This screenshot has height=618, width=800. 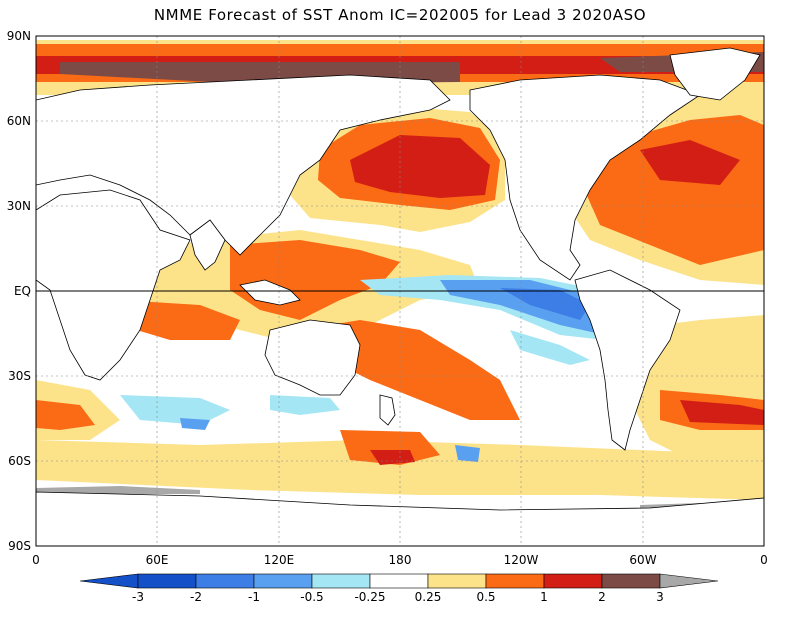 What do you see at coordinates (428, 597) in the screenshot?
I see `colorbar-tick-label: 0.25` at bounding box center [428, 597].